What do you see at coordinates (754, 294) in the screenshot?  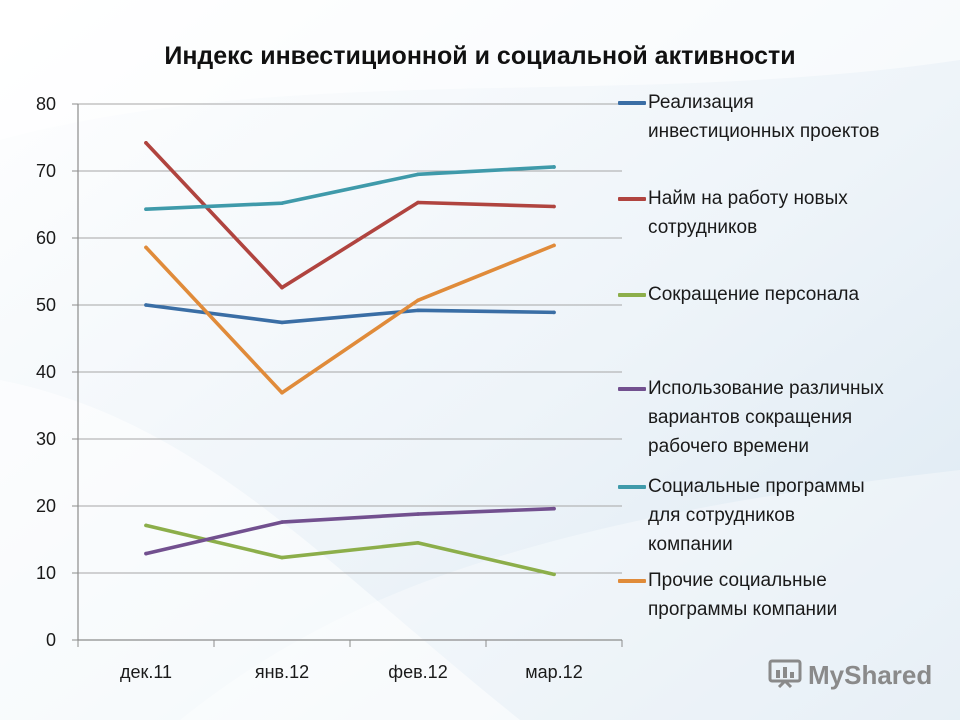 I see `legend-label-line: Сокращение персонала` at bounding box center [754, 294].